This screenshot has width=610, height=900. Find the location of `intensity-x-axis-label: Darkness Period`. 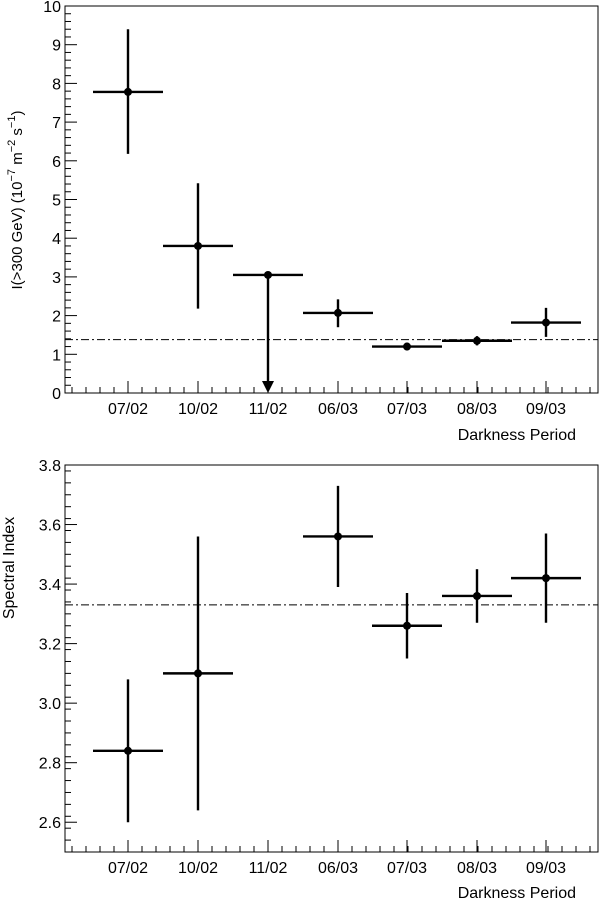

intensity-x-axis-label: Darkness Period is located at coordinates (517, 435).